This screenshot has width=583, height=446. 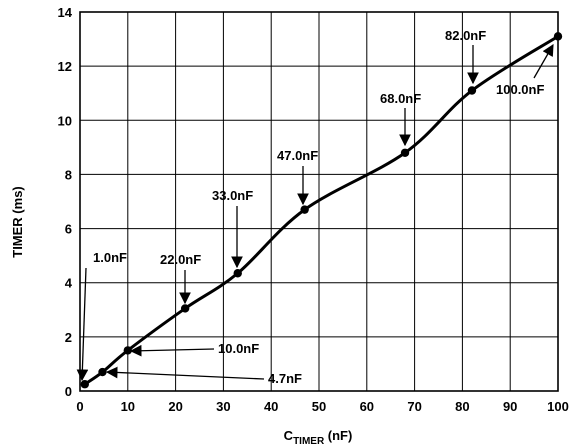 What do you see at coordinates (68, 229) in the screenshot?
I see `y-tick-label: 6` at bounding box center [68, 229].